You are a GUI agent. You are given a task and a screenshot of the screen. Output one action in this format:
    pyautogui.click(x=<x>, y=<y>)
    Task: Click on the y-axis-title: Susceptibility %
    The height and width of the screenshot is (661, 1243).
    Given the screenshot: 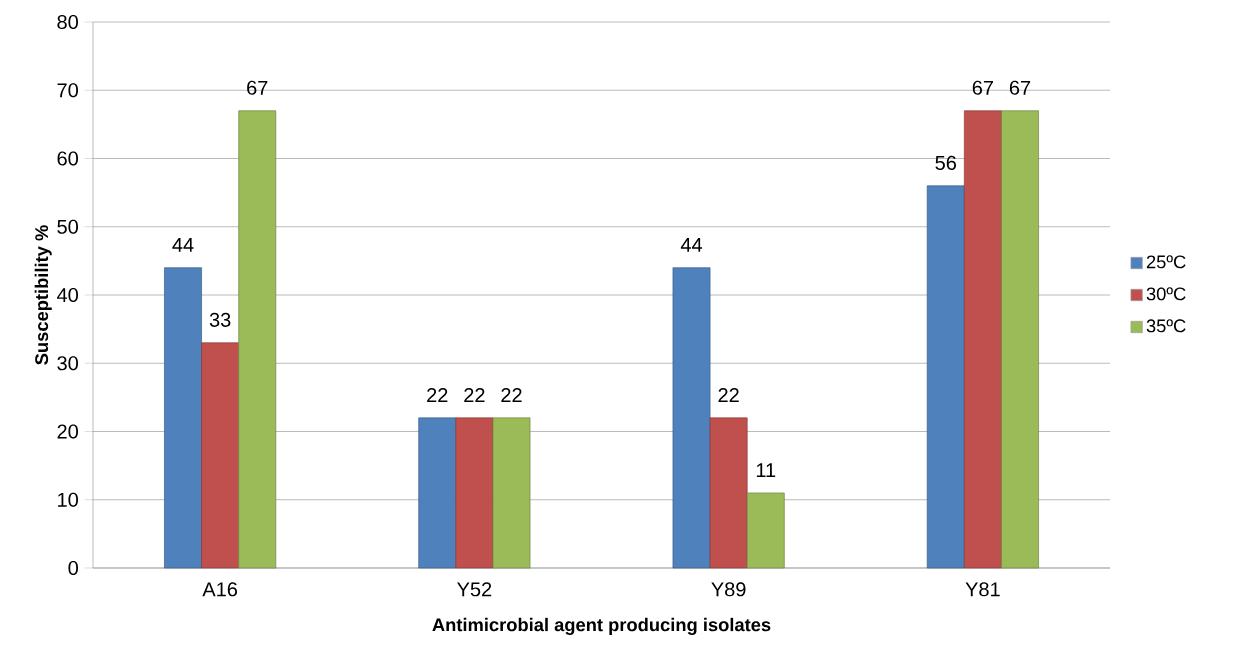 What is the action you would take?
    pyautogui.click(x=43, y=295)
    